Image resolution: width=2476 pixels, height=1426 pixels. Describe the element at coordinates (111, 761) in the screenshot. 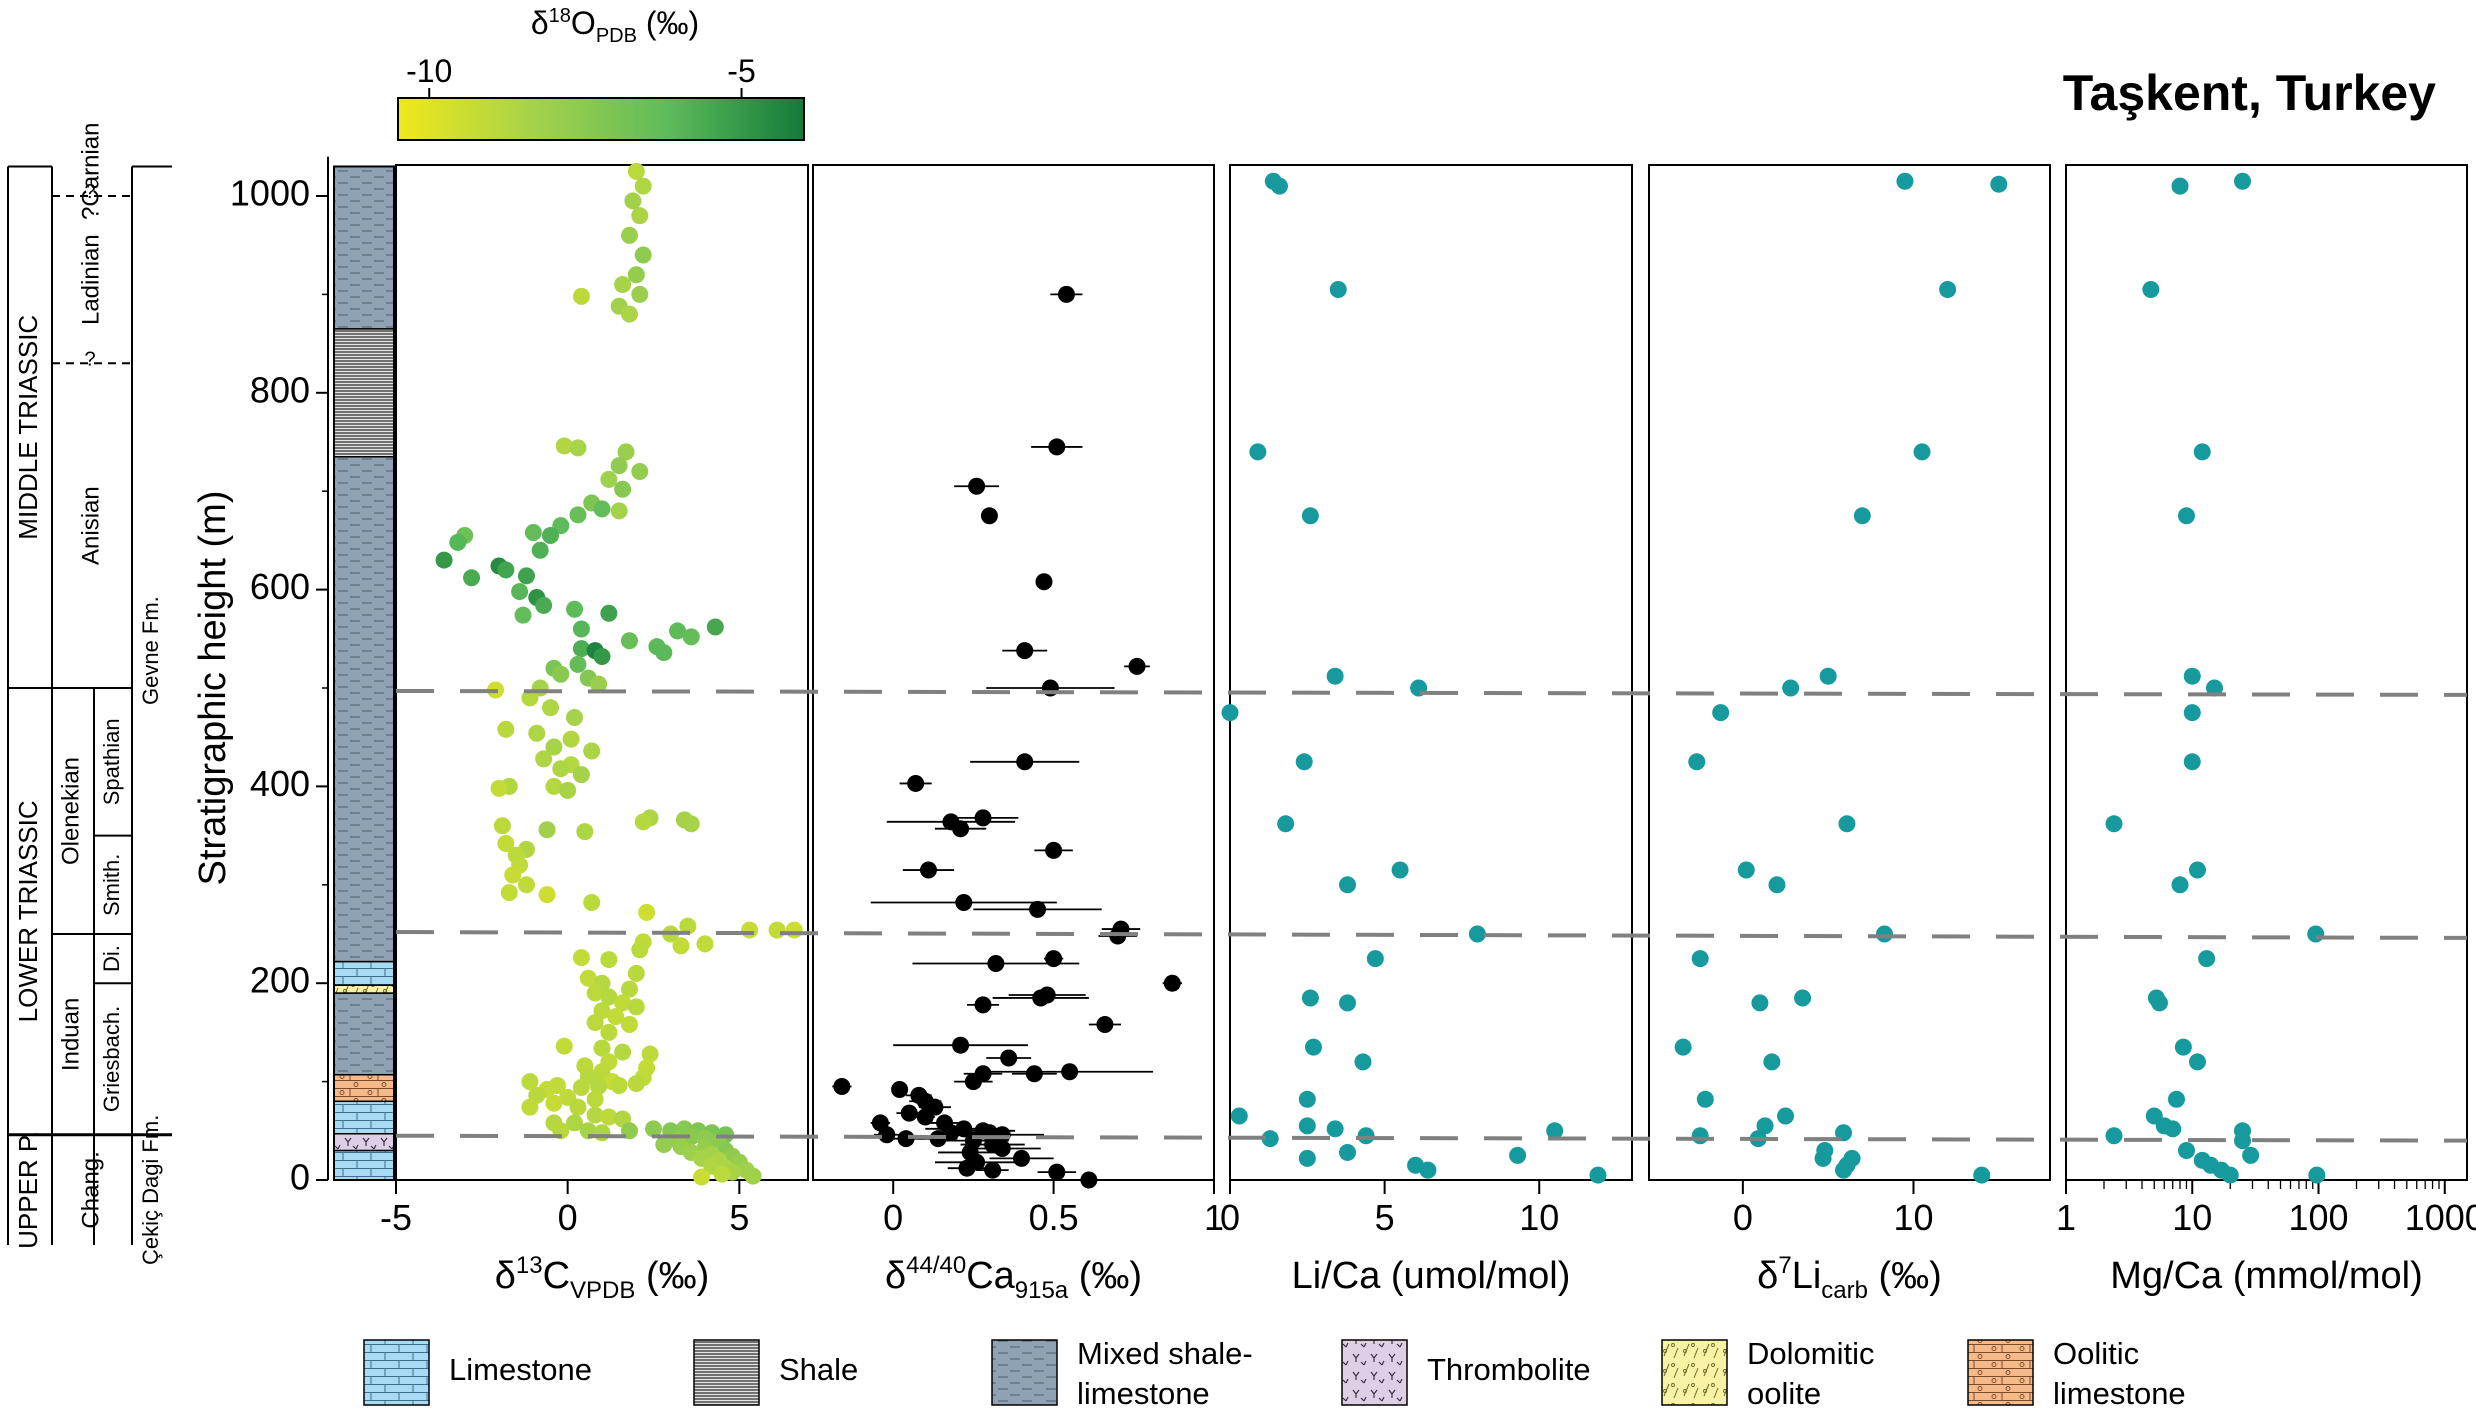

I see `substage-label: Spathian` at that location.